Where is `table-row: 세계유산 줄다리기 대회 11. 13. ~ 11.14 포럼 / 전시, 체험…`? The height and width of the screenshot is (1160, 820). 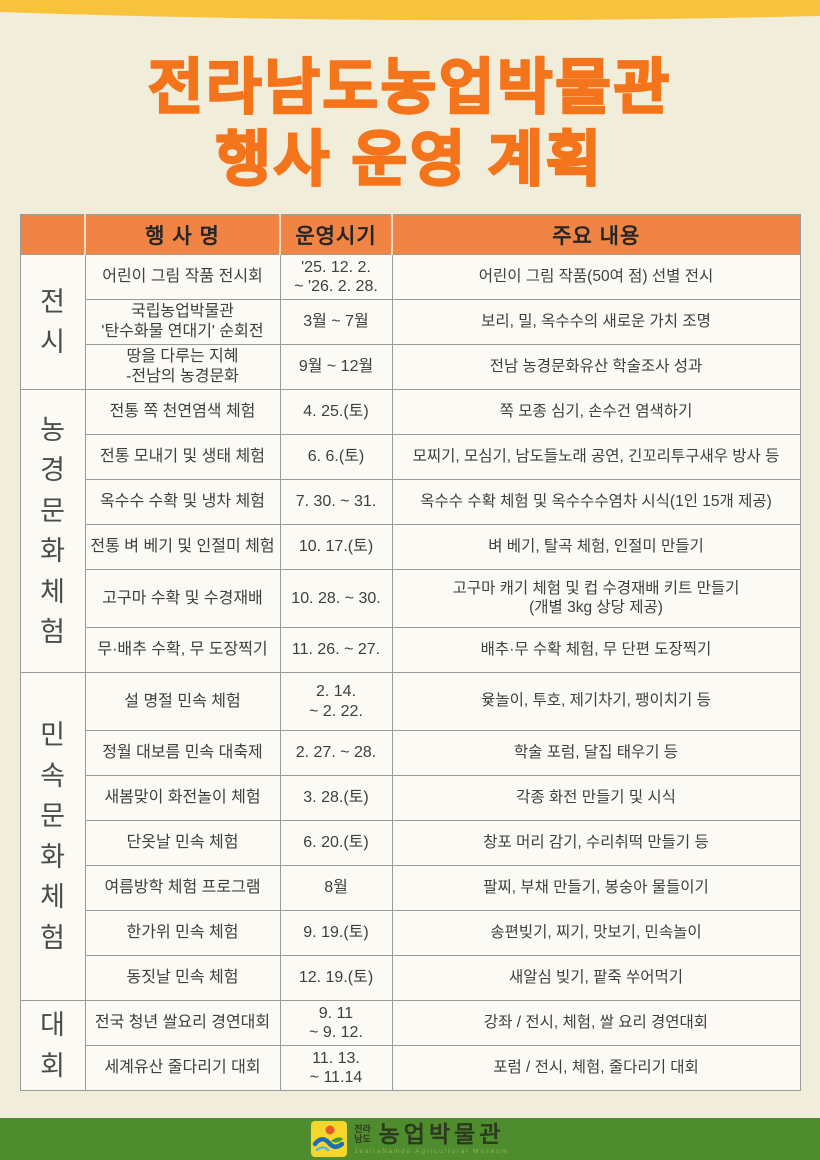 table-row: 세계유산 줄다리기 대회 11. 13. ~ 11.14 포럼 / 전시, 체험… is located at coordinates (410, 1068).